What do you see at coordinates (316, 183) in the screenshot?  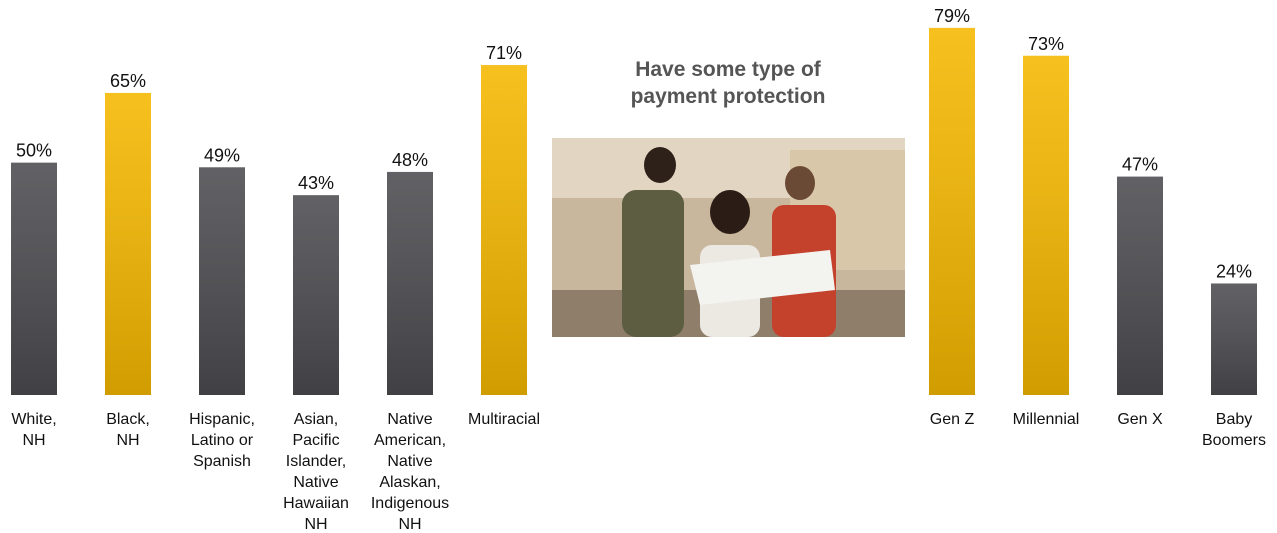 I see `value-label: 43%` at bounding box center [316, 183].